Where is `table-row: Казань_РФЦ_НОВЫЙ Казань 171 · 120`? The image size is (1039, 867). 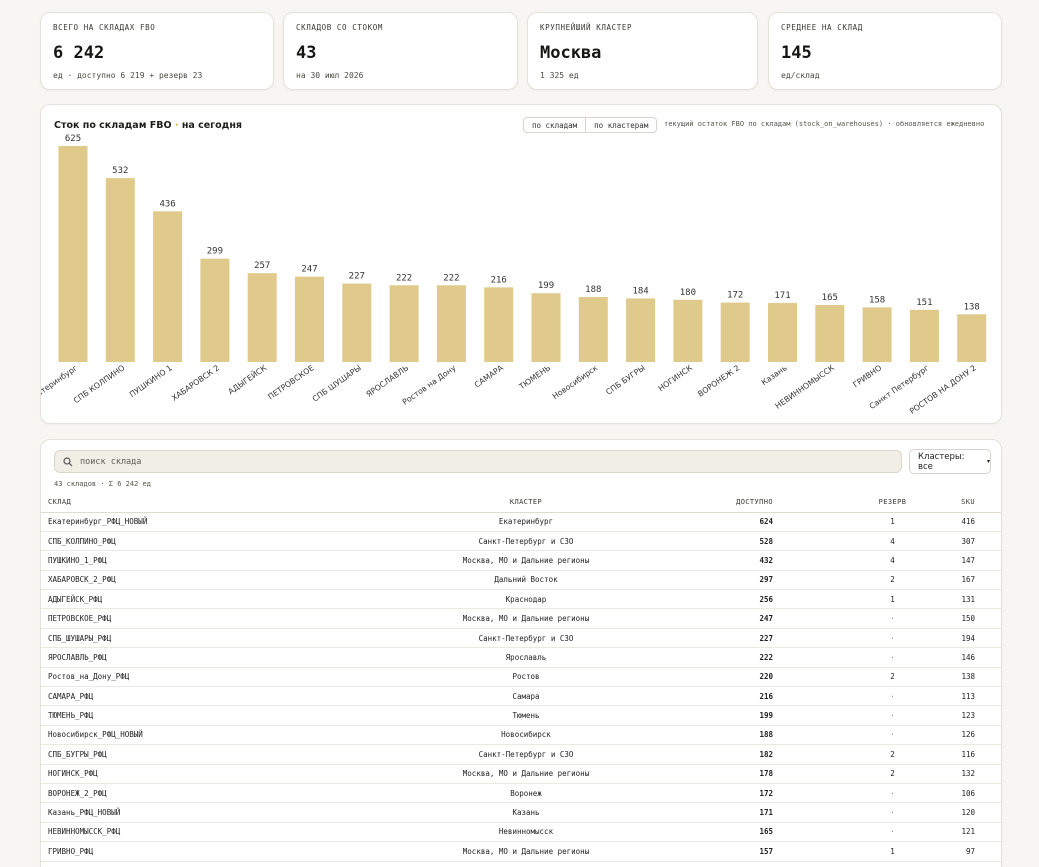 table-row: Казань_РФЦ_НОВЫЙ Казань 171 · 120 is located at coordinates (521, 812).